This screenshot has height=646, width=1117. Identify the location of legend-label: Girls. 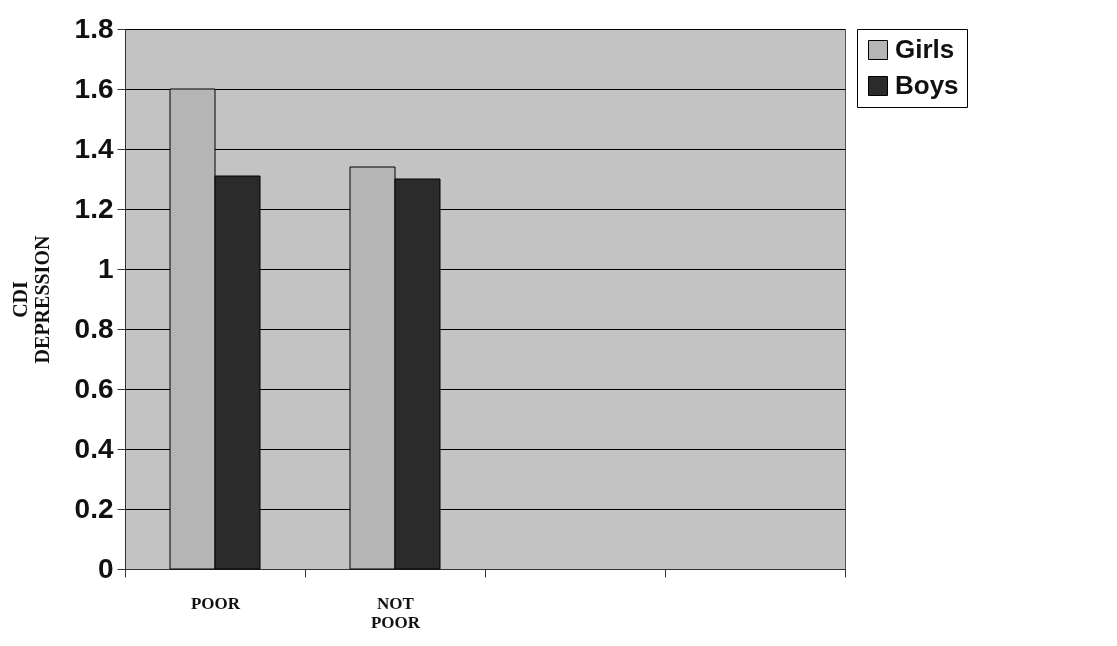
(925, 49).